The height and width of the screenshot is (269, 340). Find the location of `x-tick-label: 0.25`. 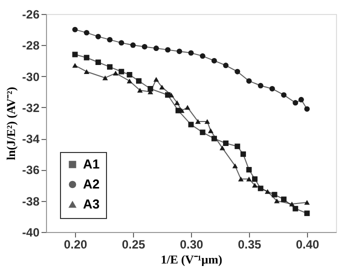

x-tick-label: 0.25 is located at coordinates (134, 245).